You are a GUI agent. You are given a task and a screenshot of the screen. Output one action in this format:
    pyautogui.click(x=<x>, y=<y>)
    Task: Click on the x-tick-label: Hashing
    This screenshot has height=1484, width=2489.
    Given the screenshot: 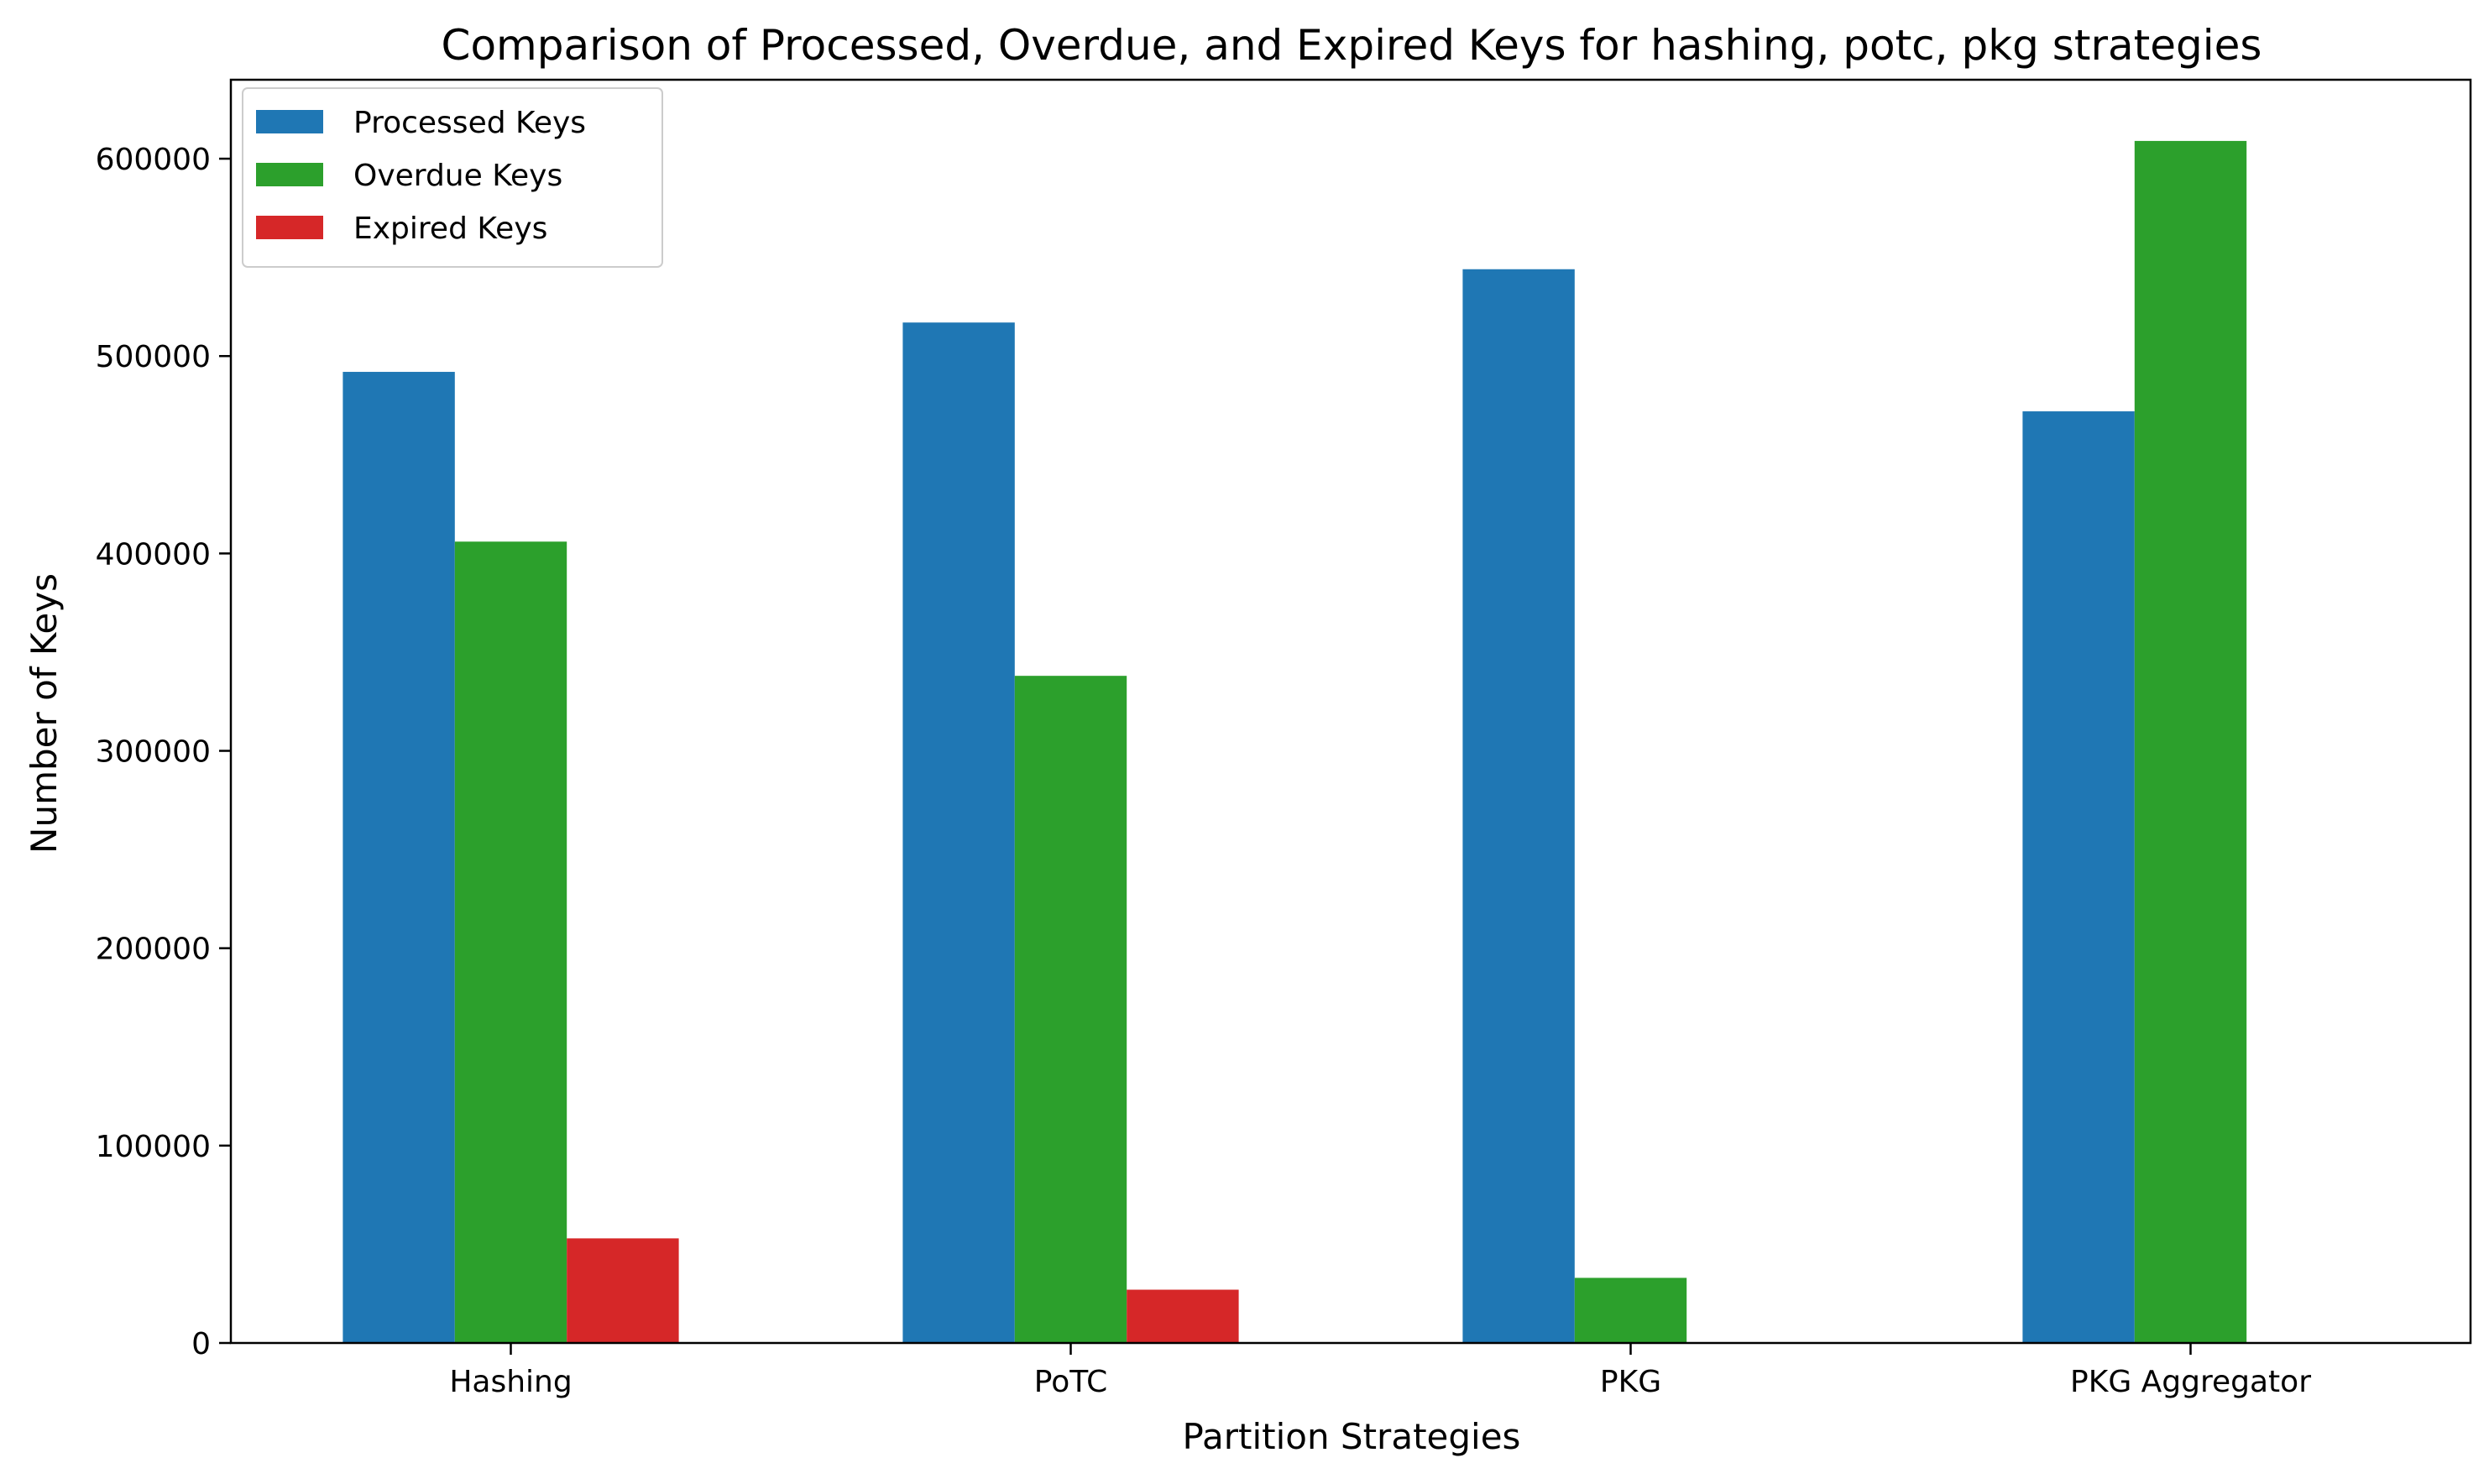 What is the action you would take?
    pyautogui.click(x=510, y=1382)
    